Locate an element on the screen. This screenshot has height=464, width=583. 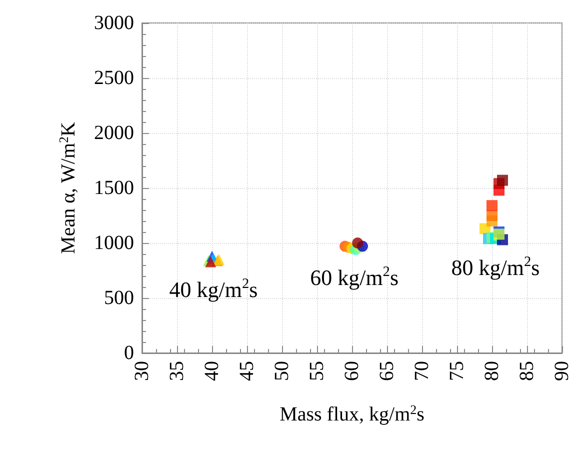
x-tick-label: 50 is located at coordinates (282, 371).